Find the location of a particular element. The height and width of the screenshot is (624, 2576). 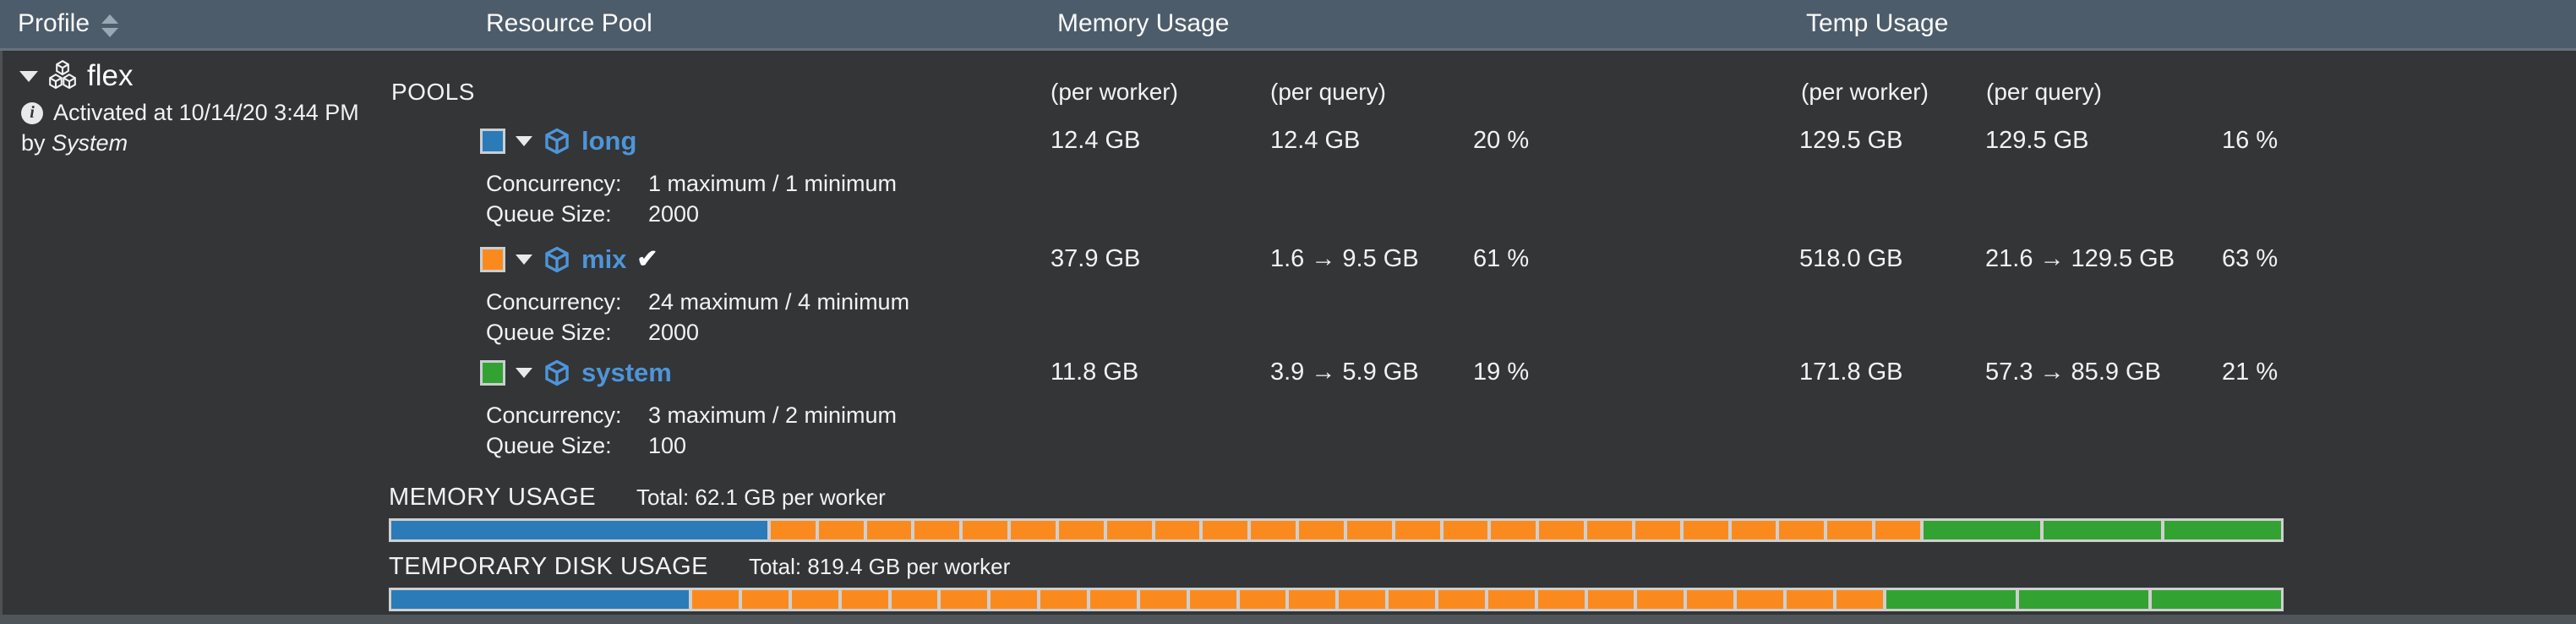

bar-segment-mix is located at coordinates (1345, 530).